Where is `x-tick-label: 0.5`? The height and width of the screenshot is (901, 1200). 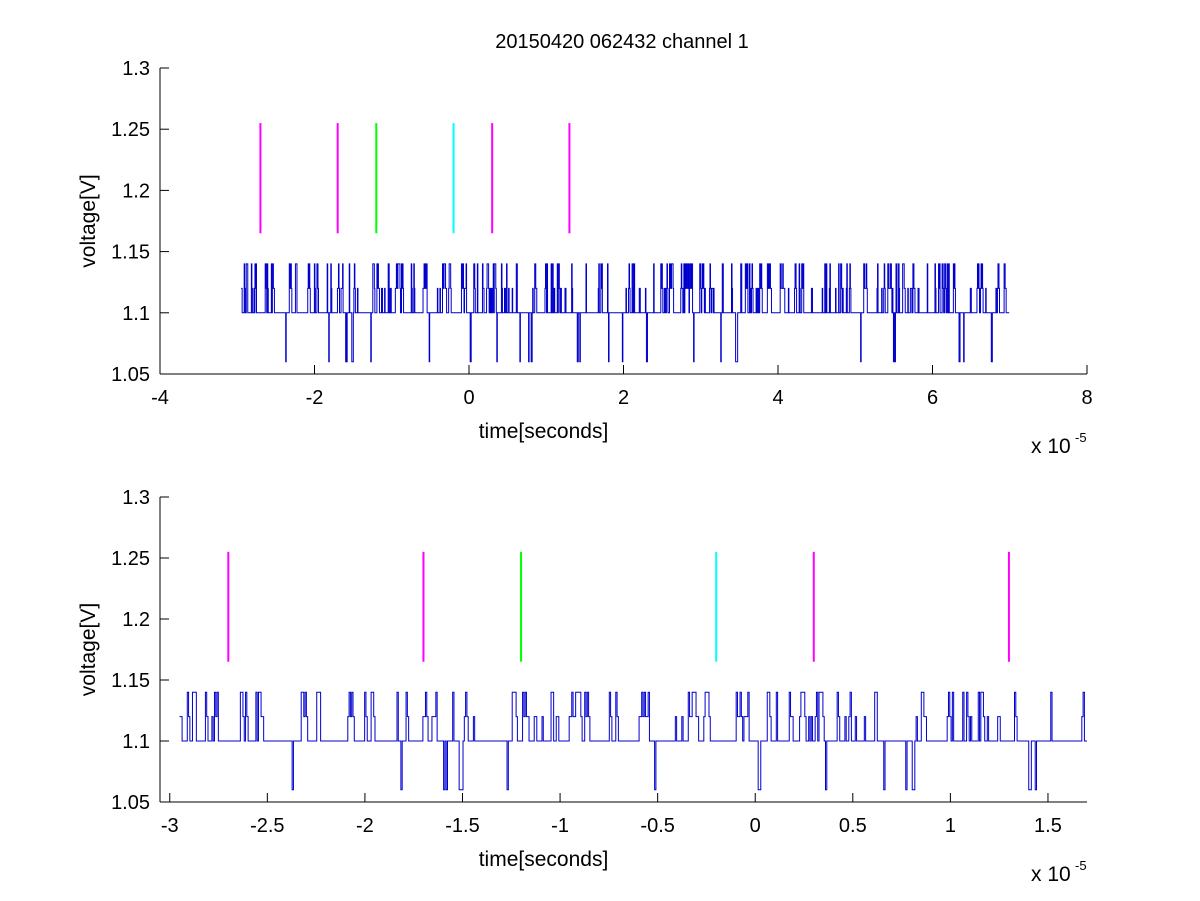 x-tick-label: 0.5 is located at coordinates (853, 826).